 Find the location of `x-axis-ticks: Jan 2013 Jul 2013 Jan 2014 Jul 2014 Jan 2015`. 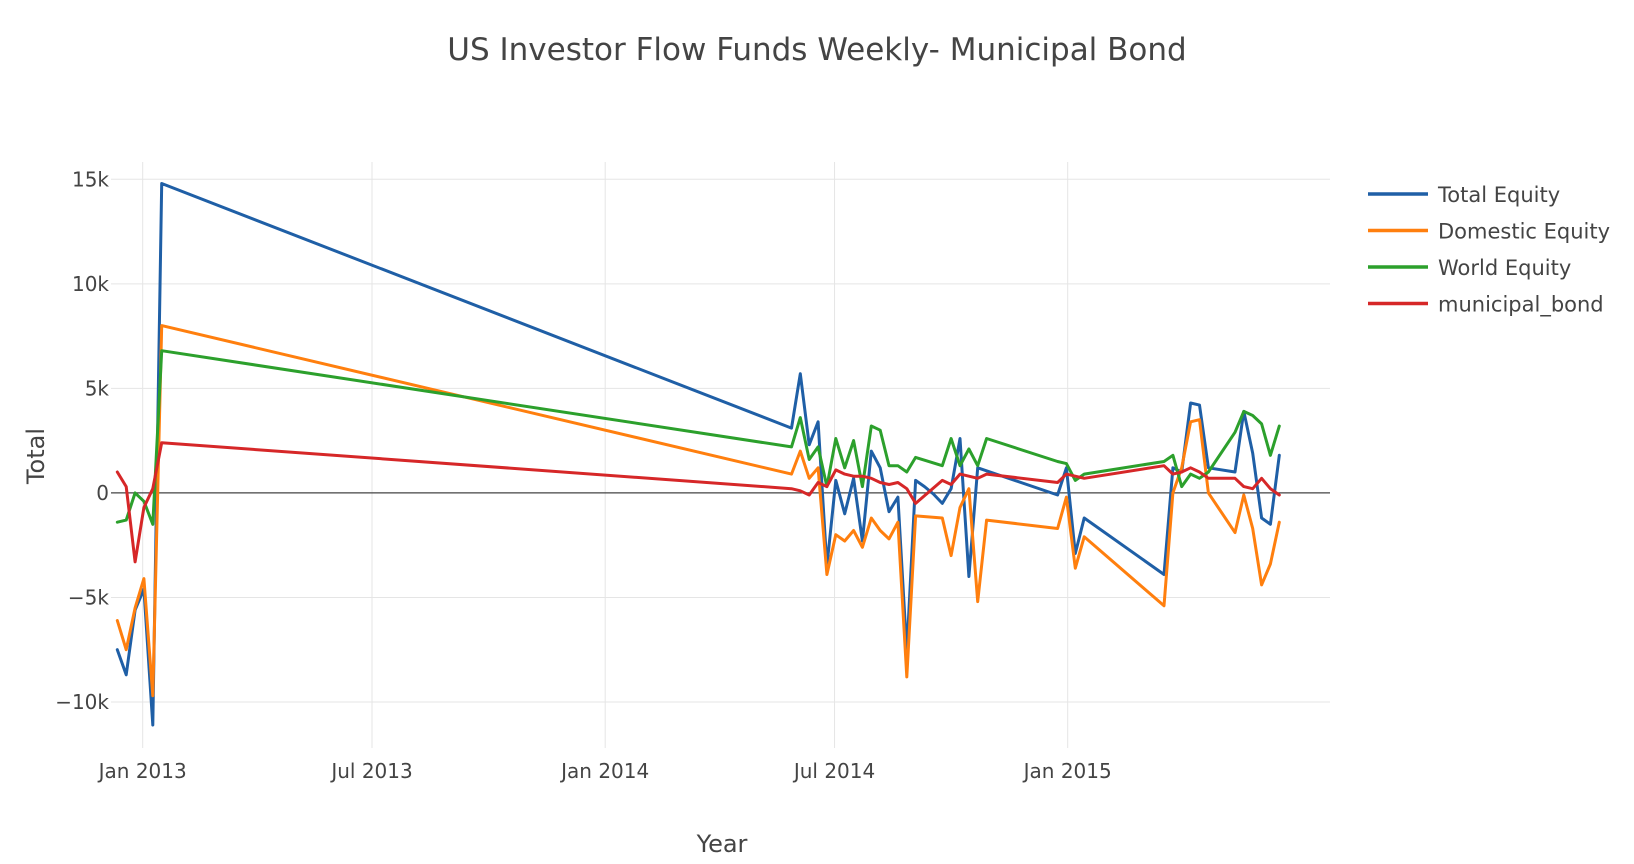

x-axis-ticks: Jan 2013 Jul 2013 Jan 2014 Jul 2014 Jan 2015 is located at coordinates (604, 771).